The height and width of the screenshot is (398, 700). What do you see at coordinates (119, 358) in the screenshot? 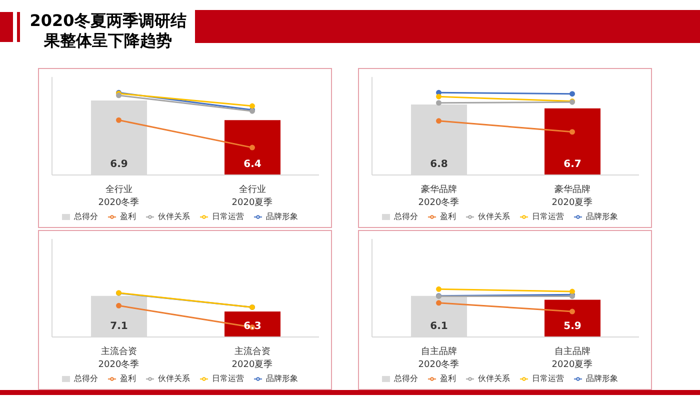
I see `x-tick-label: 主流合资 2020冬季` at bounding box center [119, 358].